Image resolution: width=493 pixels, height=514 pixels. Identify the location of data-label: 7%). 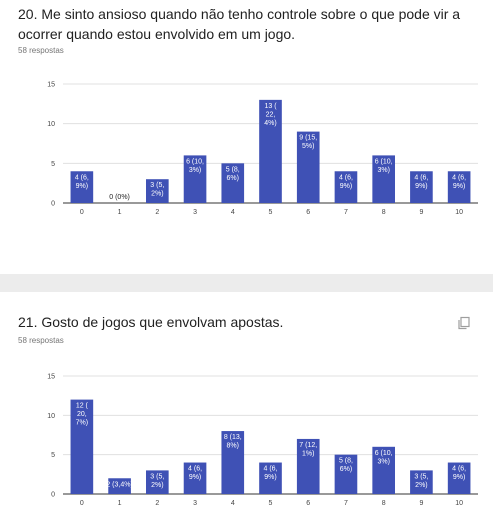
(82, 423).